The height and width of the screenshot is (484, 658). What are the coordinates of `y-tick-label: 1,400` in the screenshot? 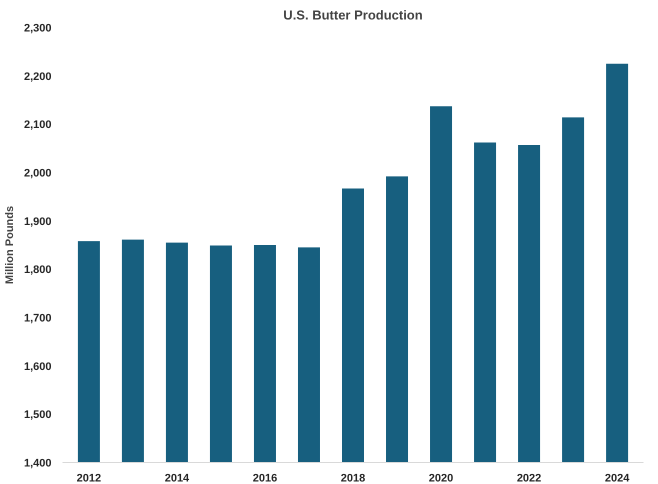 It's located at (38, 464).